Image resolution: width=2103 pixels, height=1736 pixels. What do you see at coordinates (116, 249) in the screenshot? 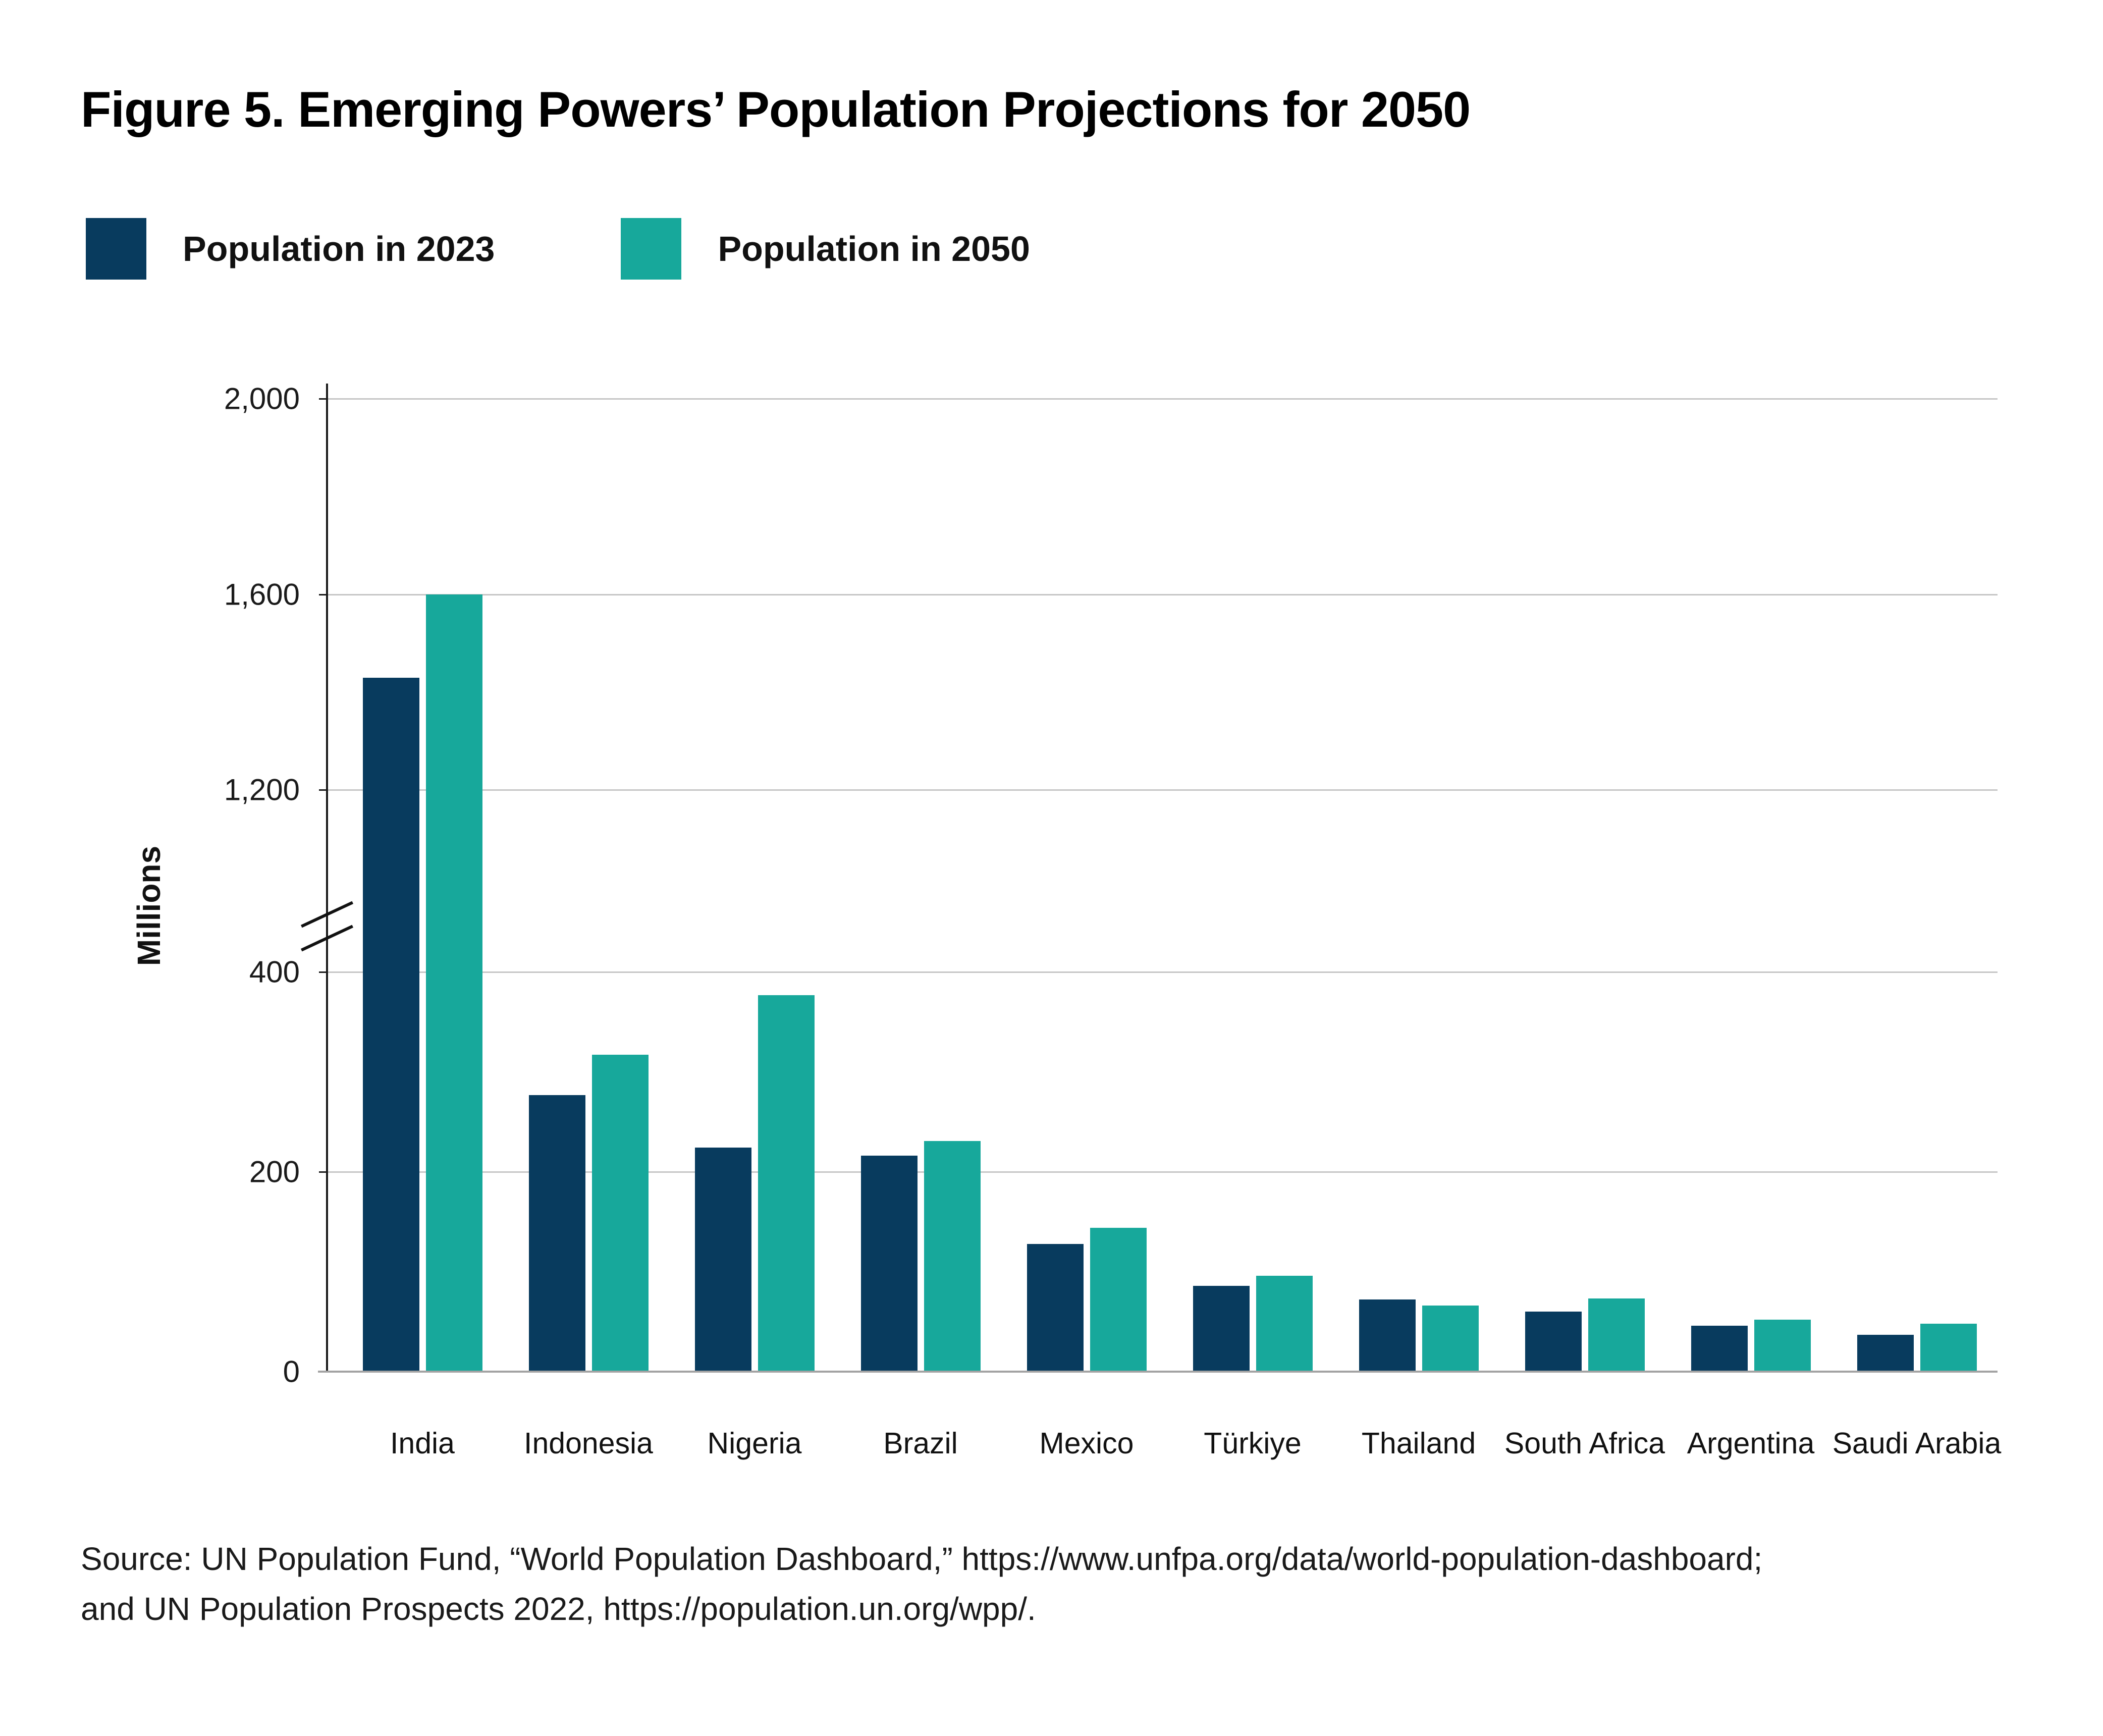
I see `legend-swatch-2023` at bounding box center [116, 249].